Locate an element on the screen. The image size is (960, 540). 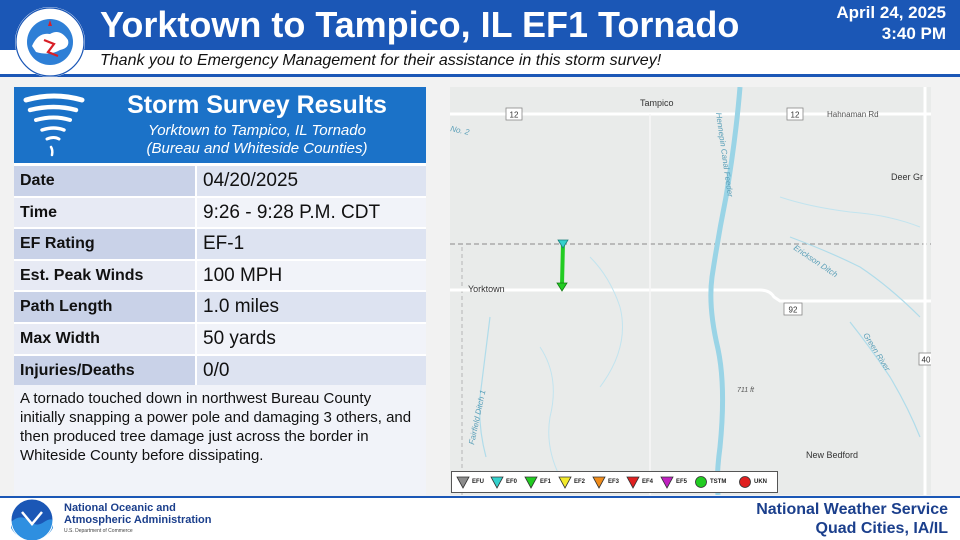
legend-label: EF3 is located at coordinates (614, 482).